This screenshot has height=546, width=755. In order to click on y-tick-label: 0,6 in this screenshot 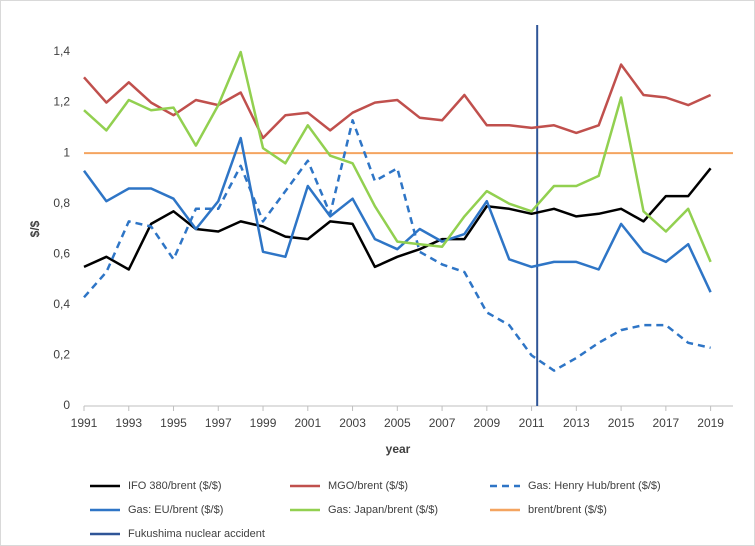, I will do `click(61, 253)`.